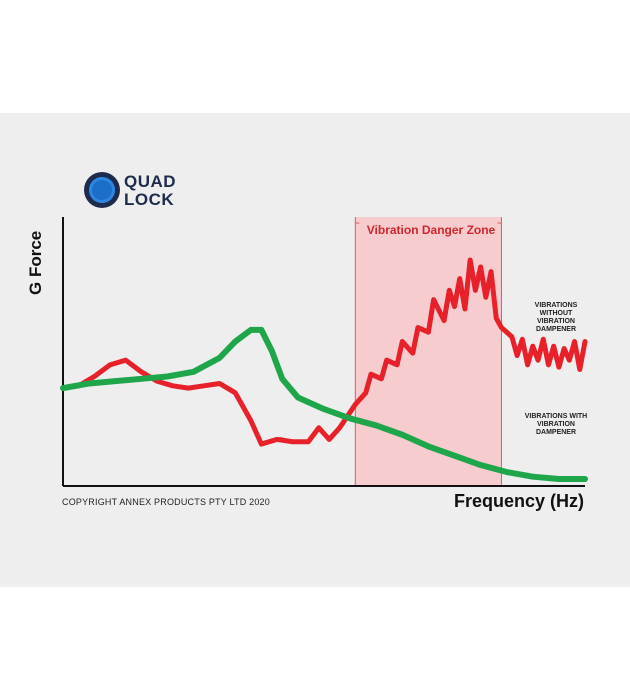  I want to click on logo-word-2: LOCK, so click(149, 199).